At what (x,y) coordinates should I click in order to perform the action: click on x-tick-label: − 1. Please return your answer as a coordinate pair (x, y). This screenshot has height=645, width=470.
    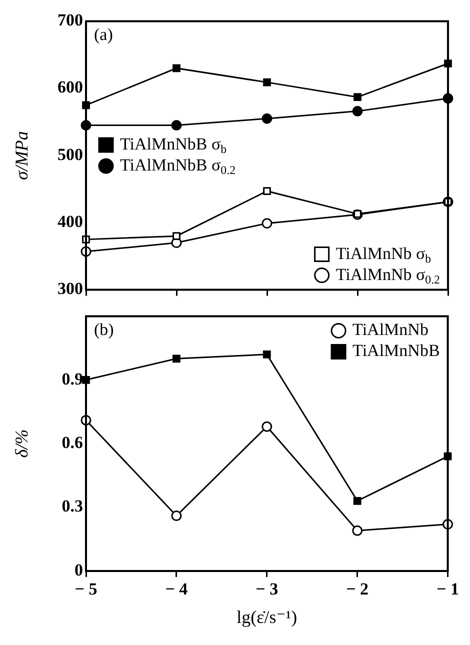
    Looking at the image, I should click on (447, 589).